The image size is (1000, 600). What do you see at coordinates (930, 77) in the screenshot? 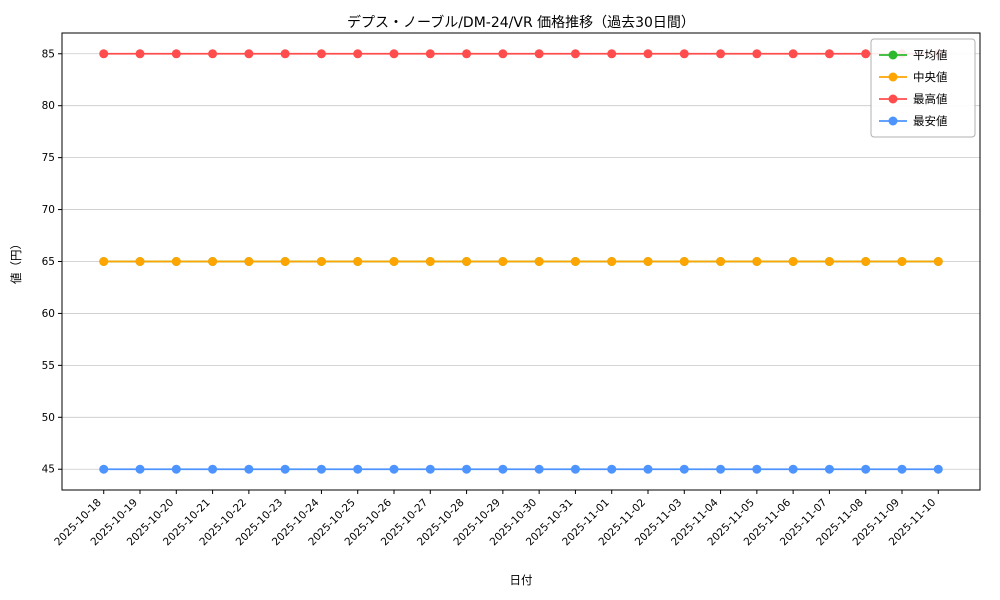
I see `svg-text: 中央値` at bounding box center [930, 77].